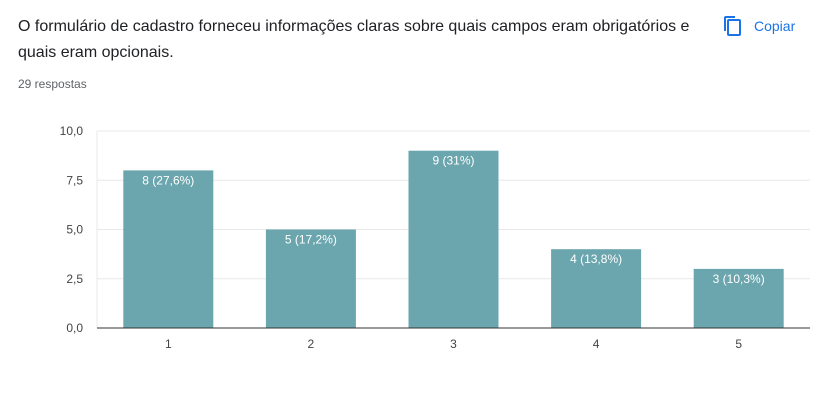 The height and width of the screenshot is (403, 827). What do you see at coordinates (739, 279) in the screenshot?
I see `bar-data-label: 3 (10,3%)` at bounding box center [739, 279].